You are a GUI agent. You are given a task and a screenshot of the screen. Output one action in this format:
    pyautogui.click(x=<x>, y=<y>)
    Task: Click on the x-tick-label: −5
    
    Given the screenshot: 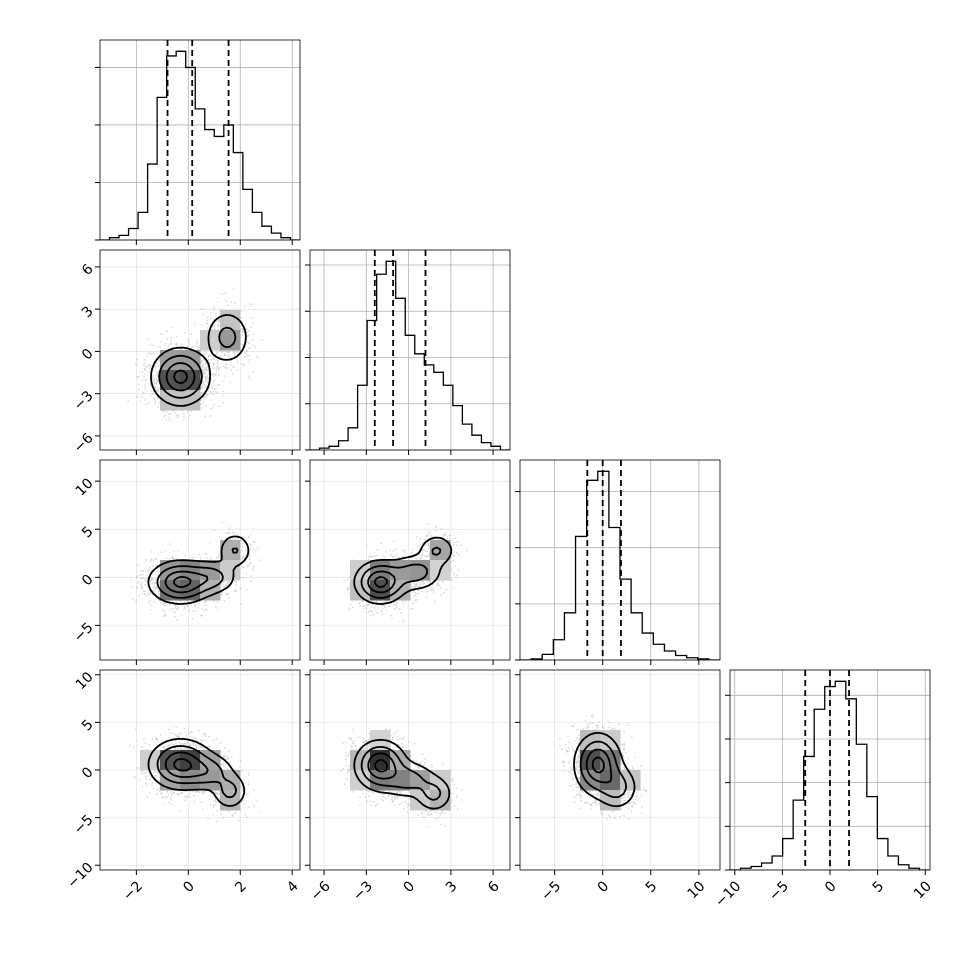 What is the action you would take?
    pyautogui.click(x=551, y=891)
    